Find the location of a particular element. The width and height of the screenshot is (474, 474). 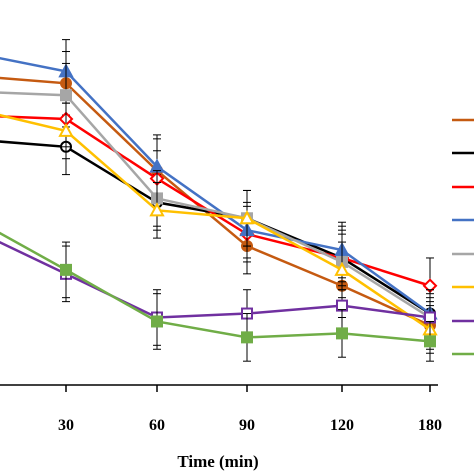

x-tick-label: 90 is located at coordinates (247, 425).